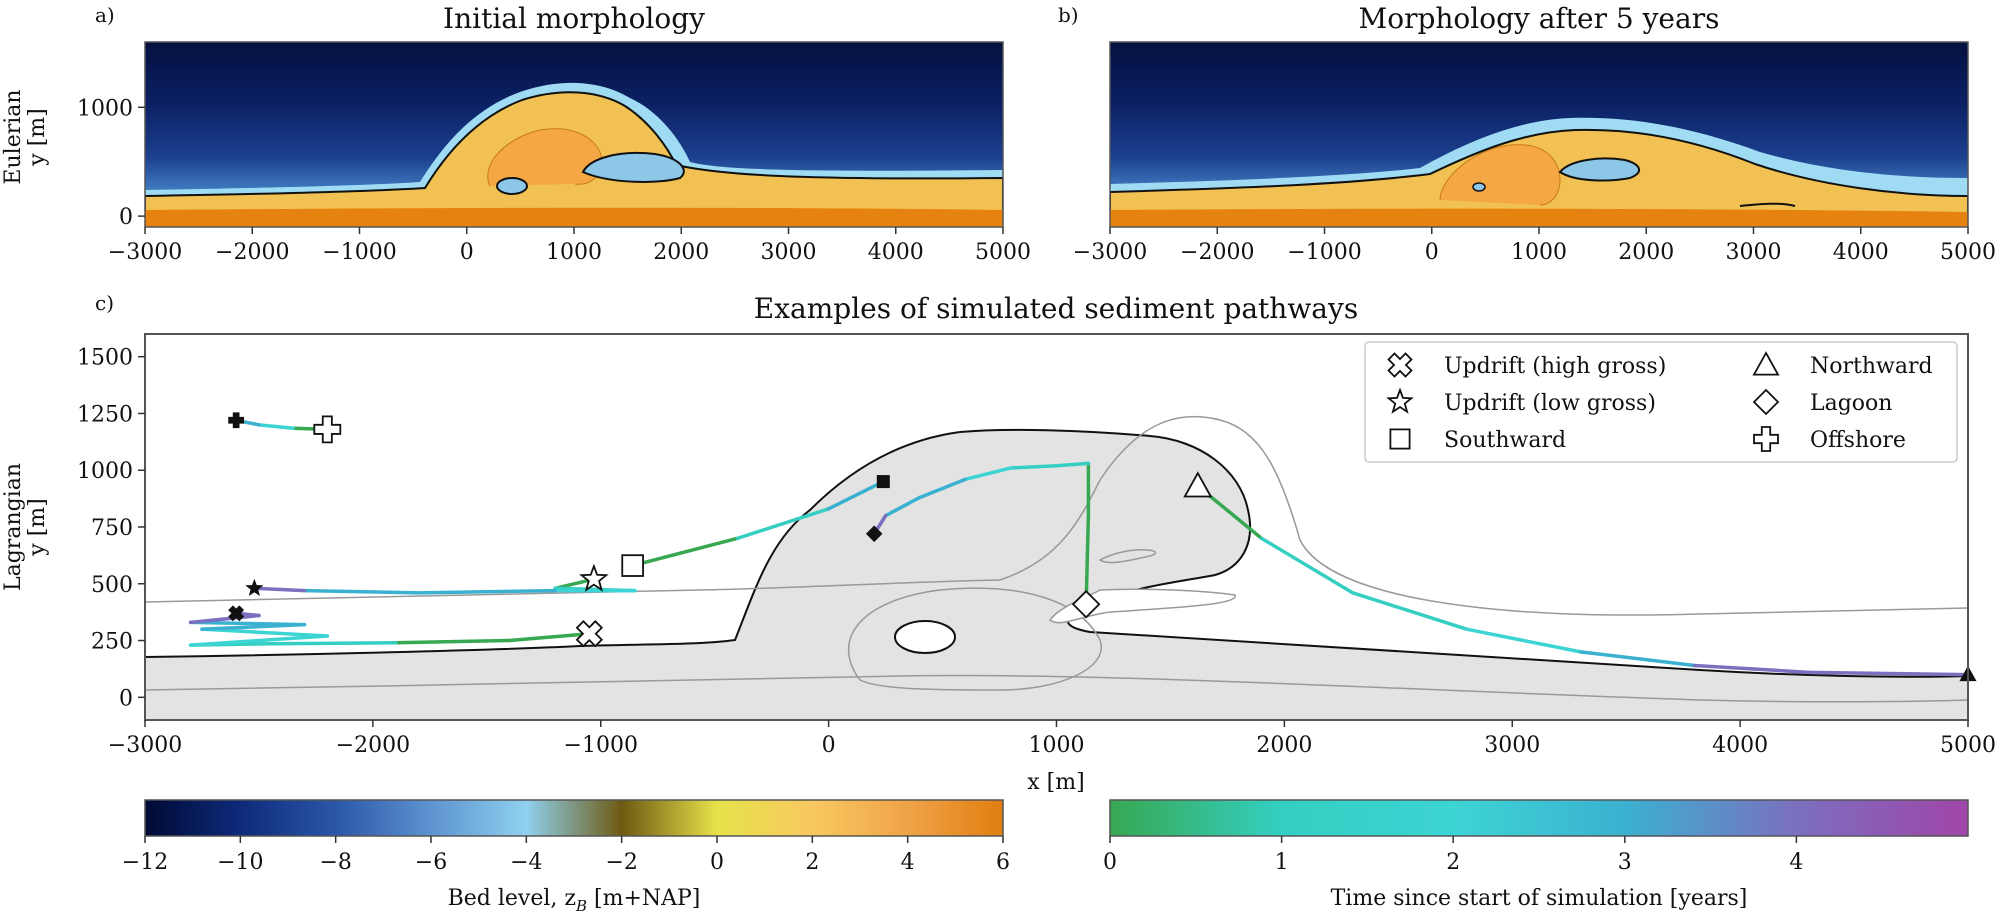  I want to click on panel-c-ylabel-1: Lagrangian, so click(13, 527).